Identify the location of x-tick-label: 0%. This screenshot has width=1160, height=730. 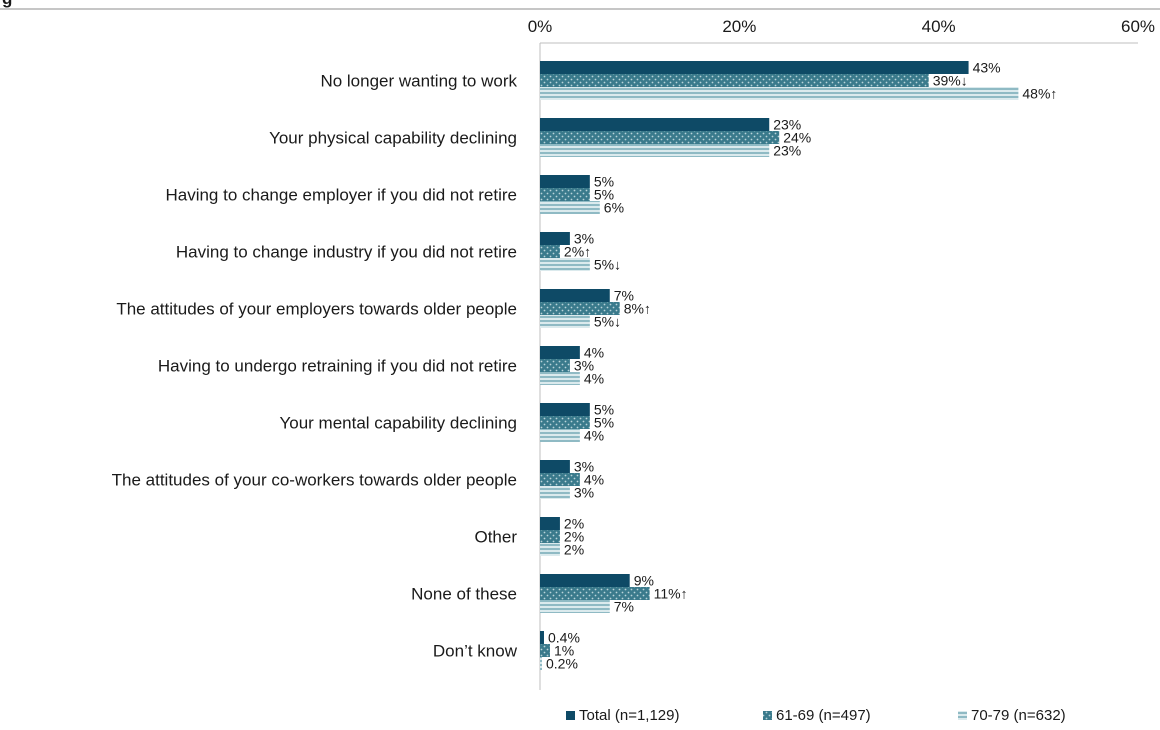
(540, 26).